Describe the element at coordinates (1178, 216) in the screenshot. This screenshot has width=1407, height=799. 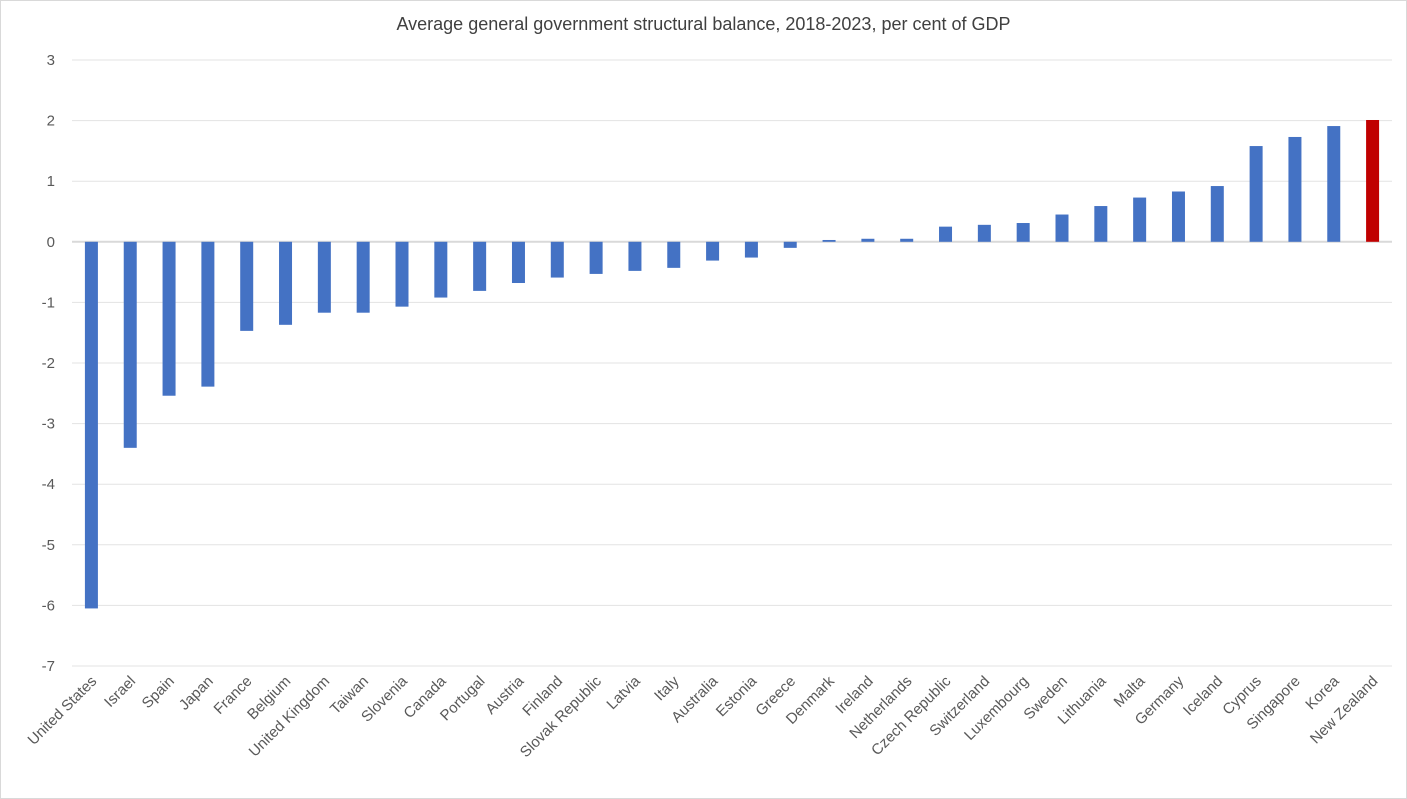
I see `bar-germany` at that location.